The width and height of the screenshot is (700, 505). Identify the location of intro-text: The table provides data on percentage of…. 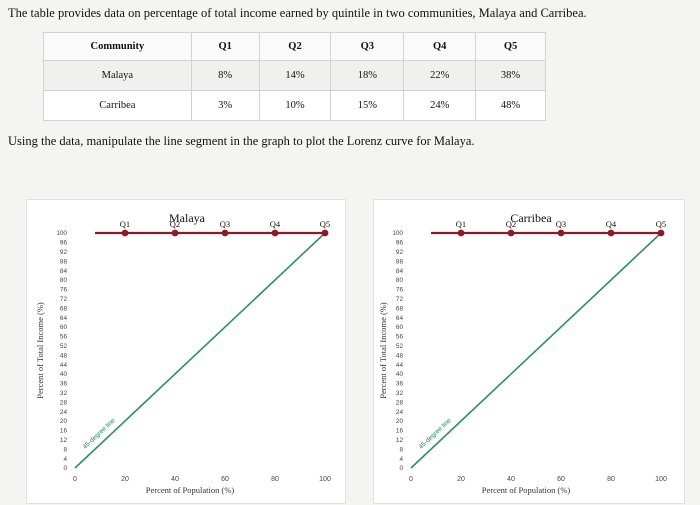
(297, 13).